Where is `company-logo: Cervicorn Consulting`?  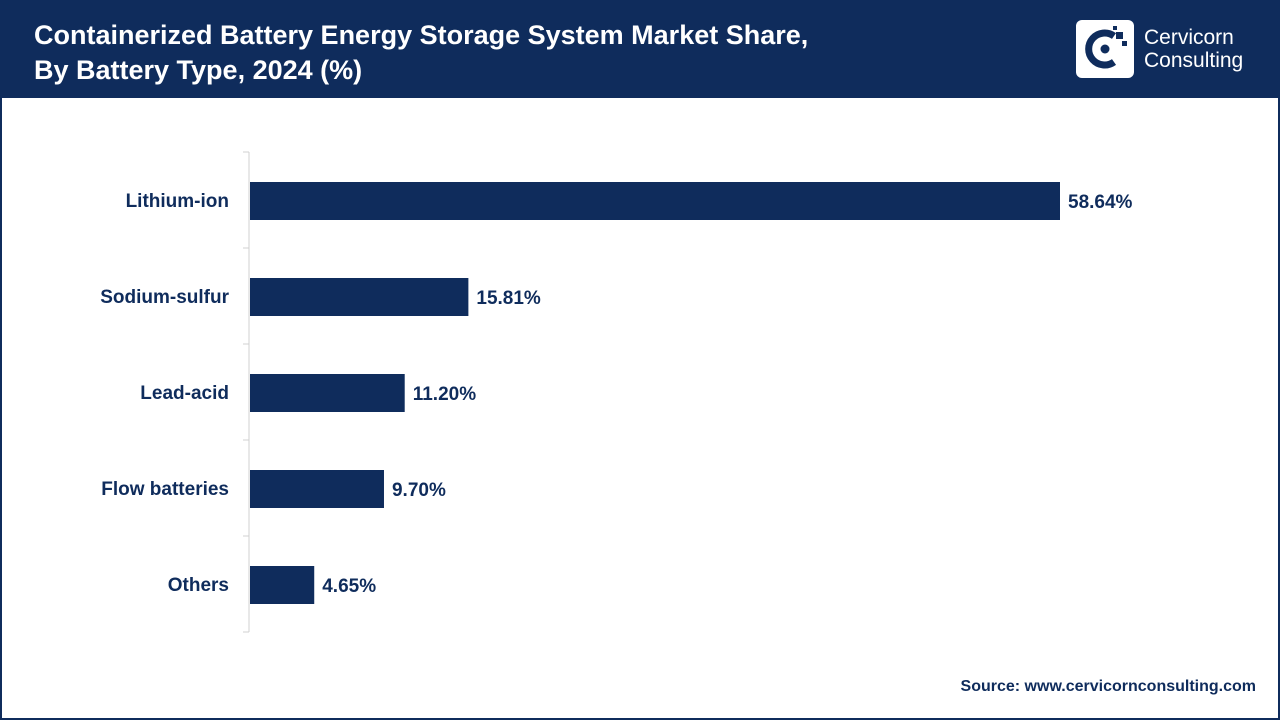 company-logo: Cervicorn Consulting is located at coordinates (1168, 51).